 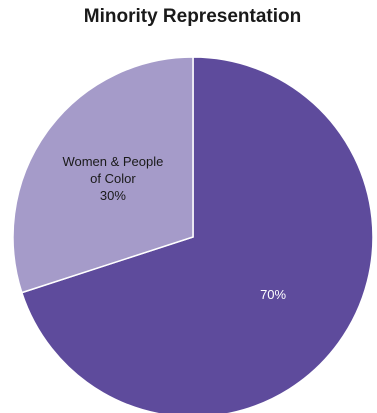 What do you see at coordinates (192, 16) in the screenshot?
I see `chart-title: Minority Representation` at bounding box center [192, 16].